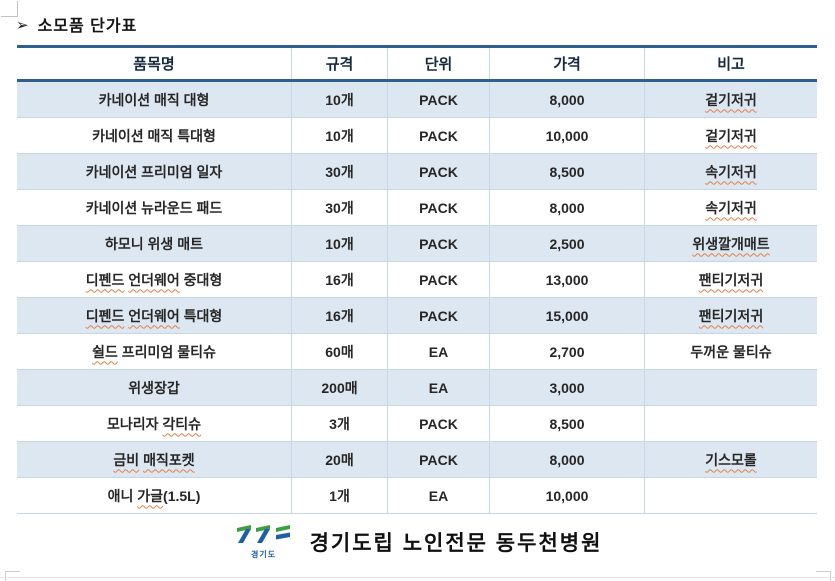 This screenshot has height=581, width=835. Describe the element at coordinates (566, 63) in the screenshot. I see `column-header-price: 가격` at that location.